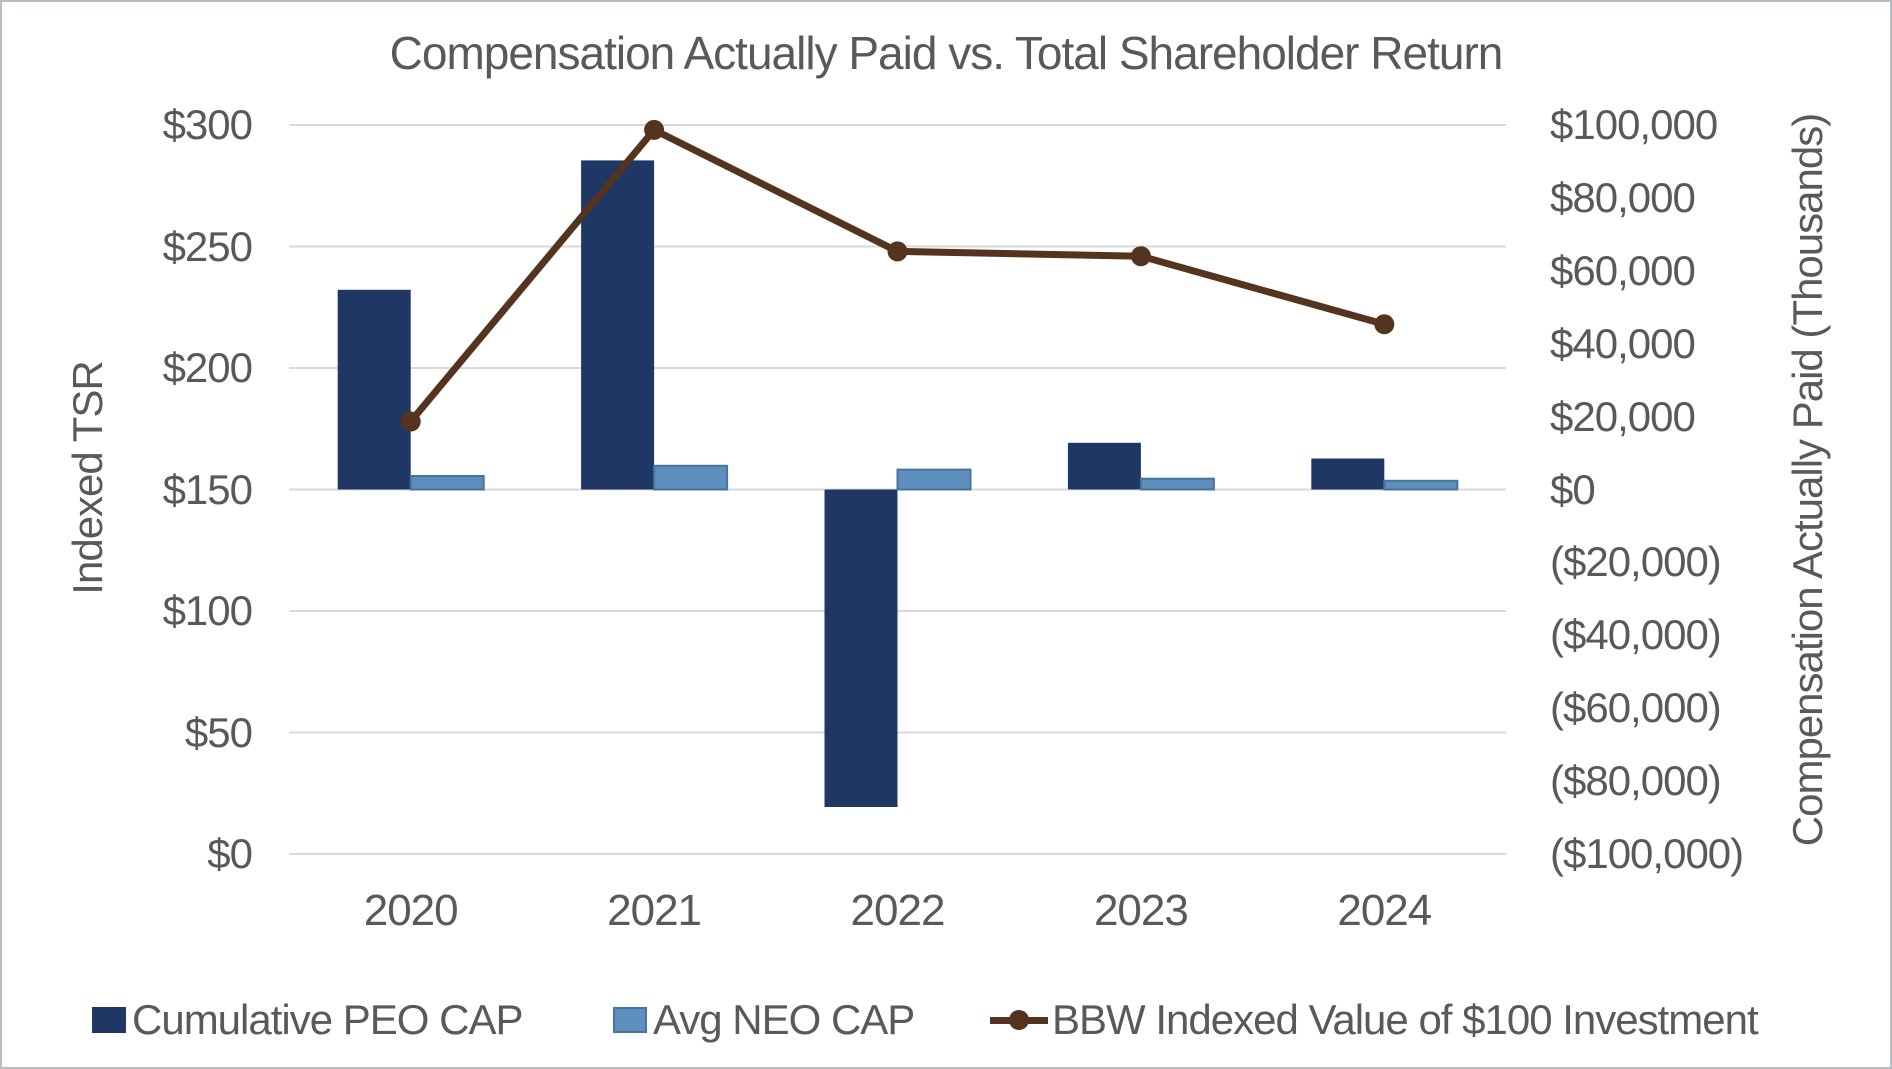  I want to click on bar-cumulative-peo-cap-2022, so click(861, 648).